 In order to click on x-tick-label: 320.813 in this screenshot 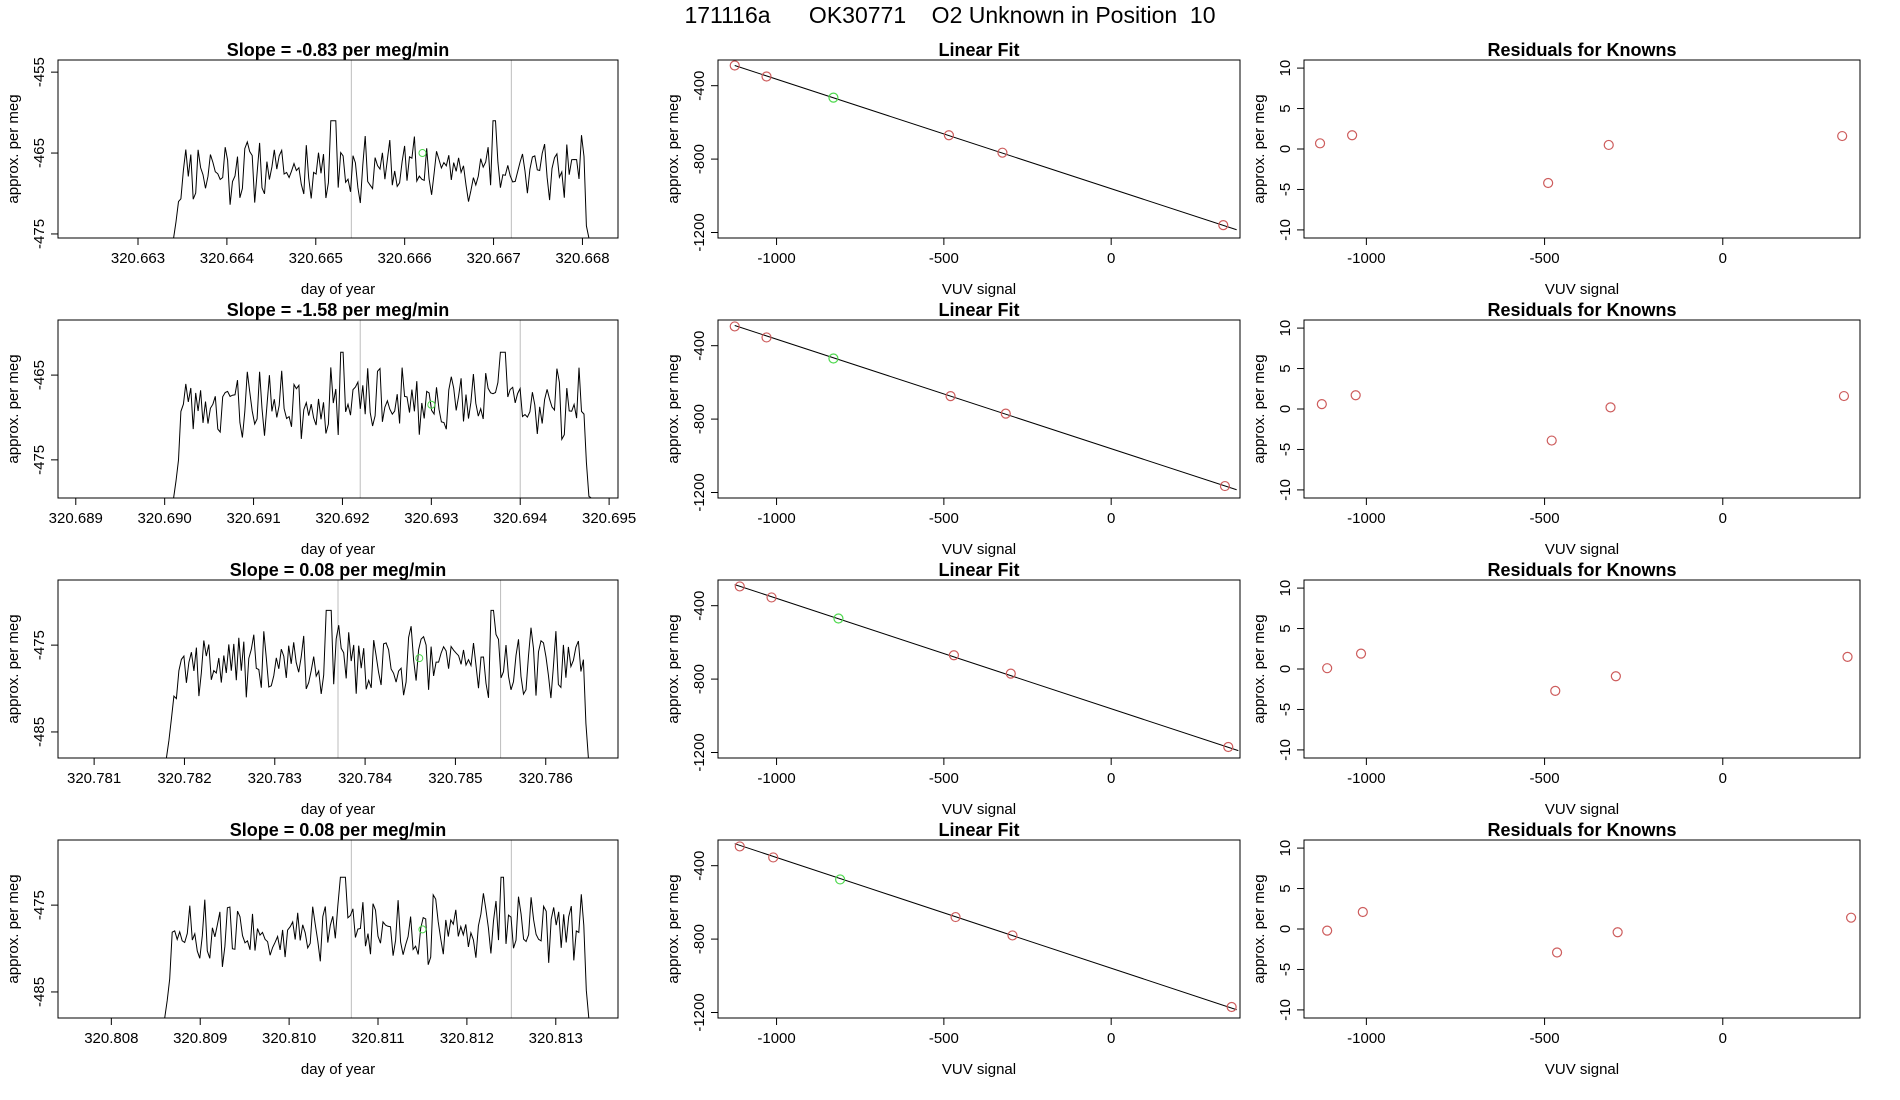, I will do `click(556, 1038)`.